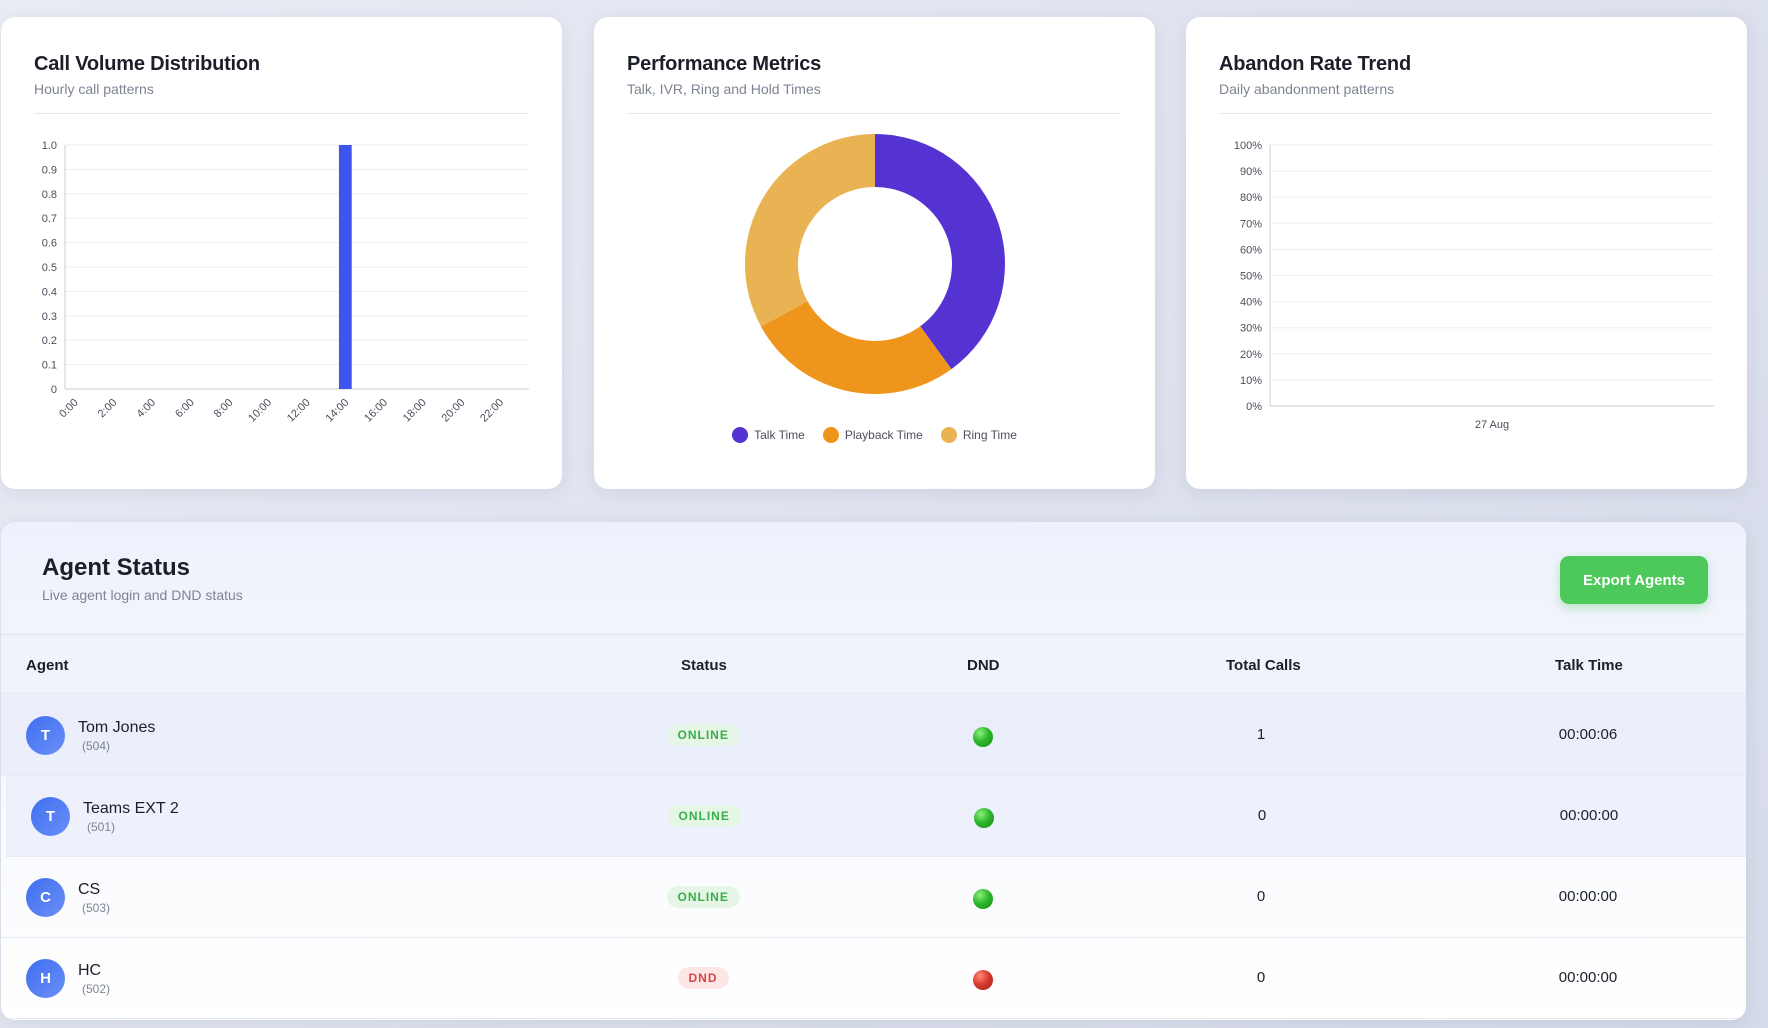  What do you see at coordinates (49, 366) in the screenshot?
I see `y-tick-label: 0.1` at bounding box center [49, 366].